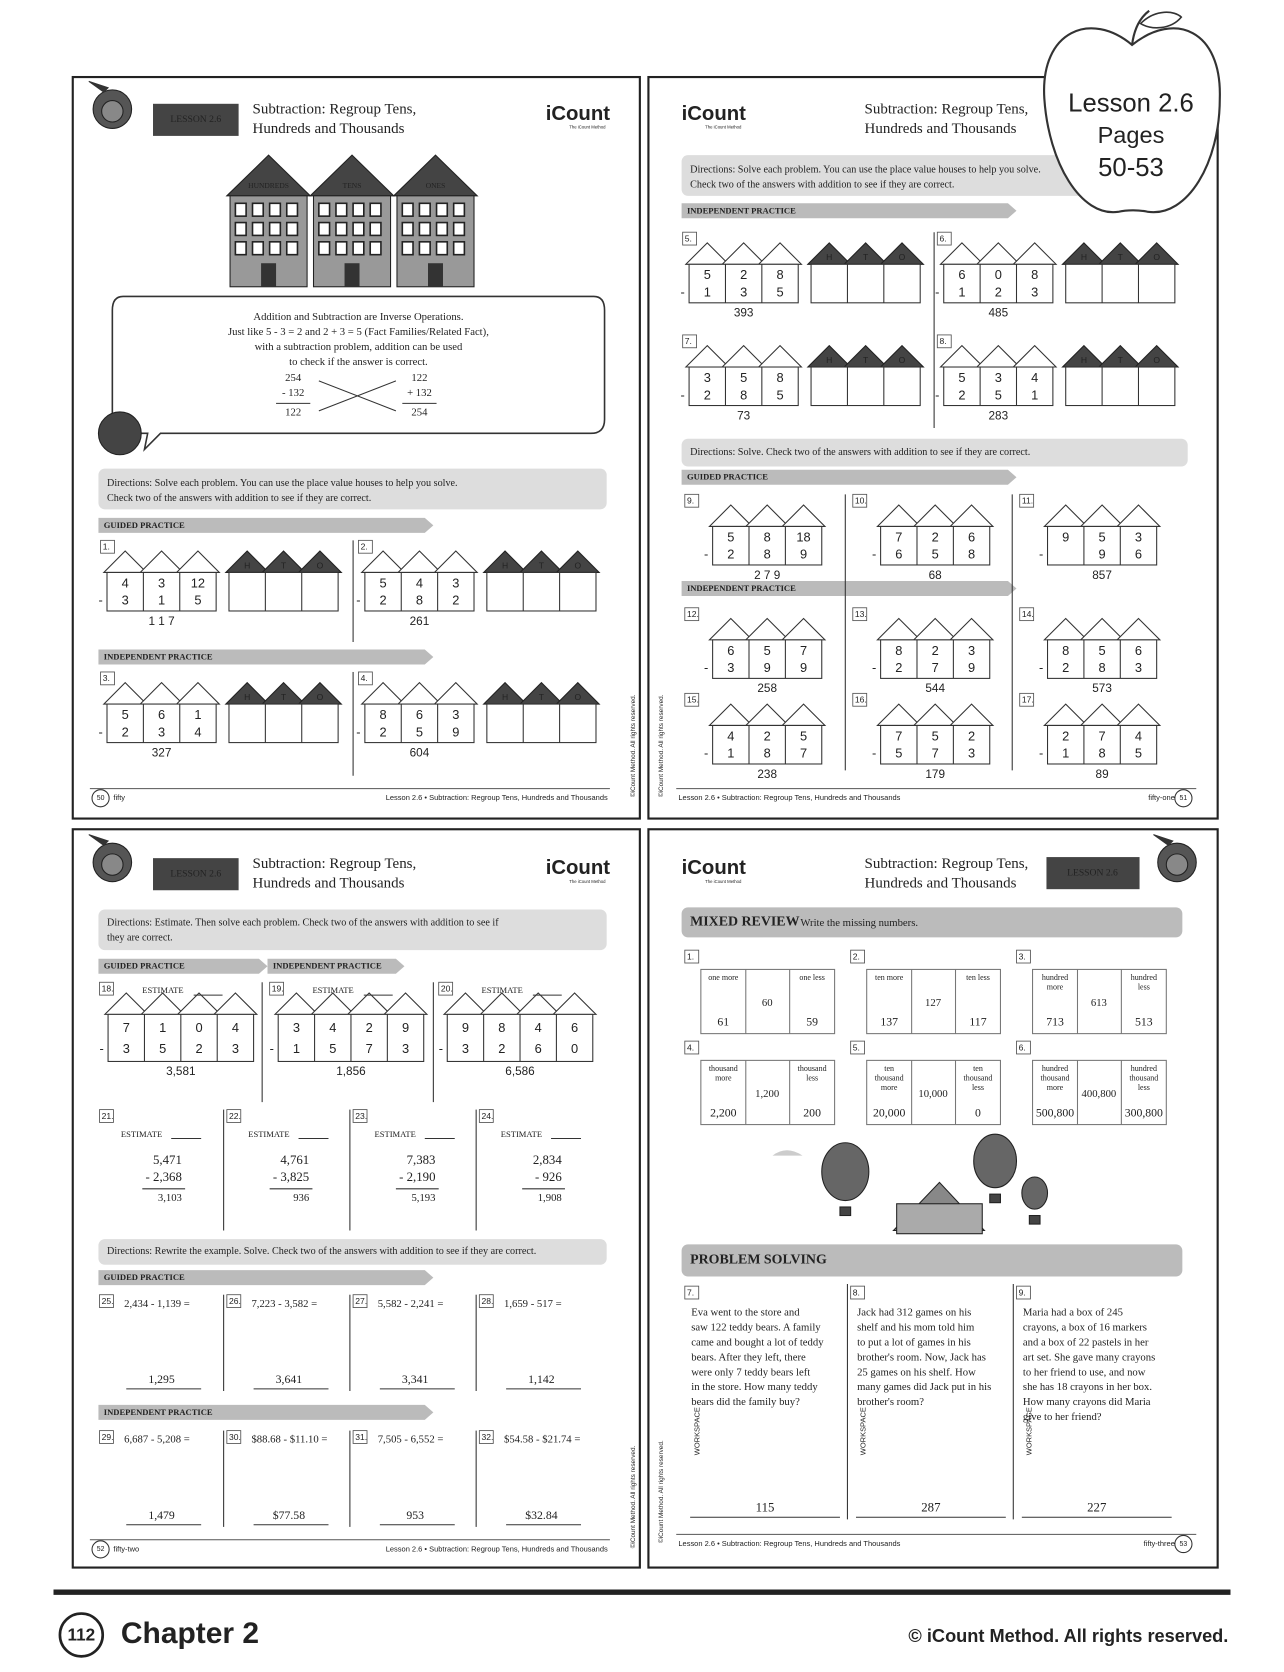 The width and height of the screenshot is (1284, 1672). What do you see at coordinates (723, 977) in the screenshot?
I see `review-label: one more` at bounding box center [723, 977].